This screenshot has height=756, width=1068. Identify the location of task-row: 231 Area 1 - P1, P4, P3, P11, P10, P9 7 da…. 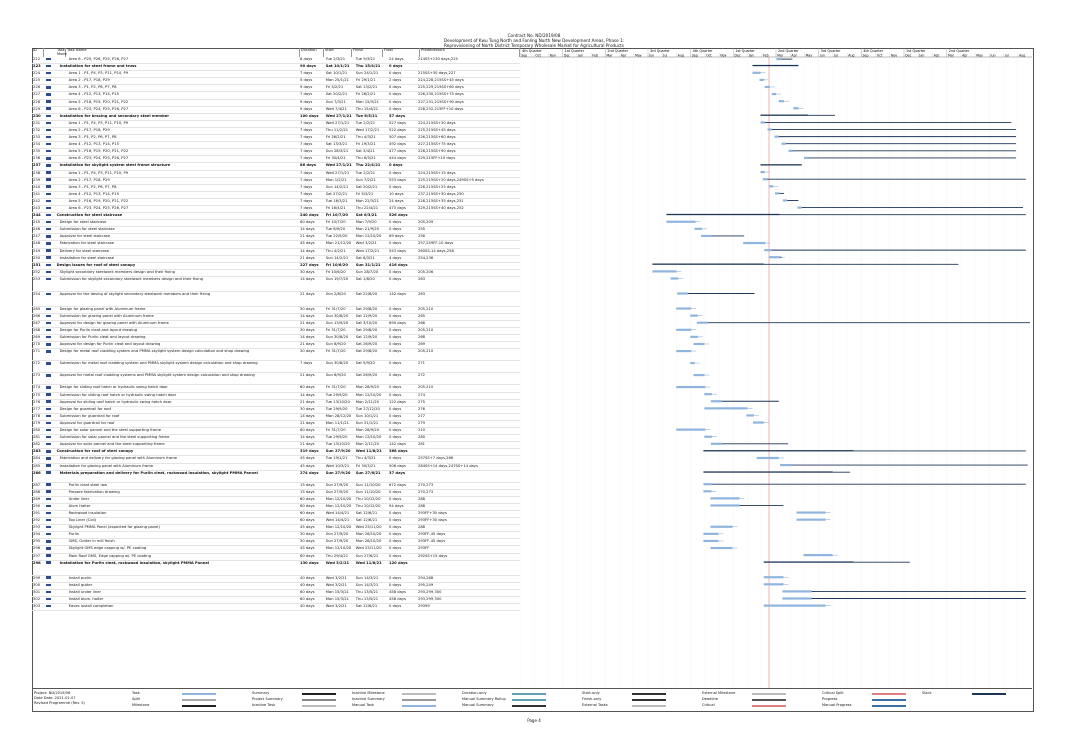
(276, 124).